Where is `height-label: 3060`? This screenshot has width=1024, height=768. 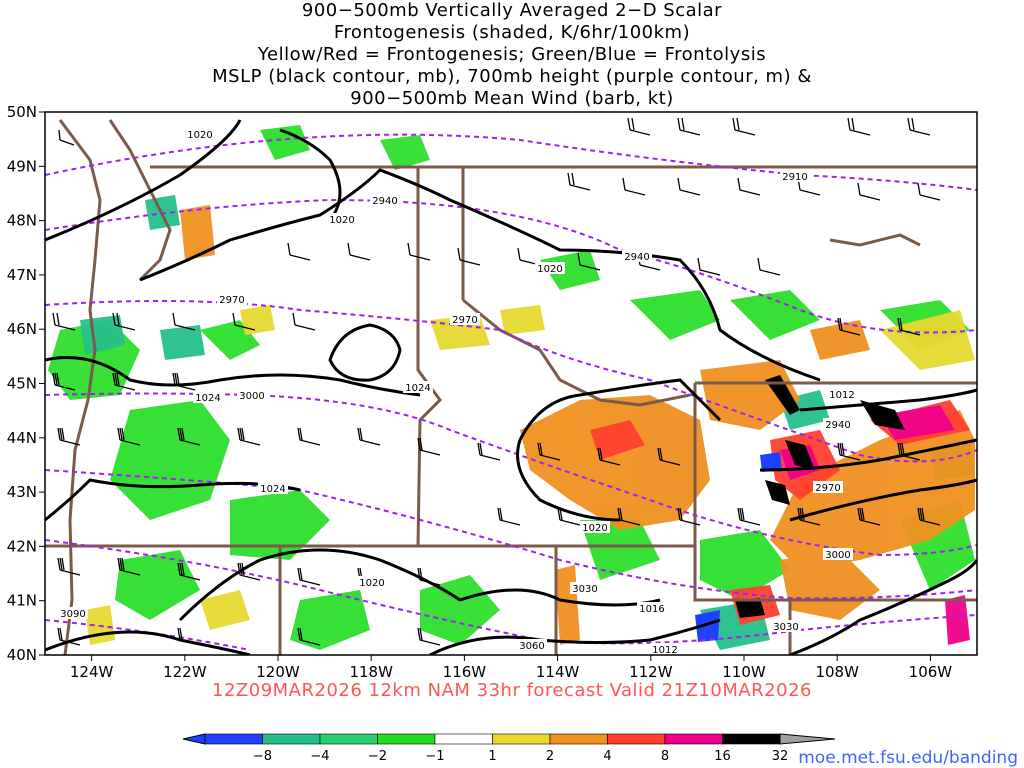 height-label: 3060 is located at coordinates (532, 645).